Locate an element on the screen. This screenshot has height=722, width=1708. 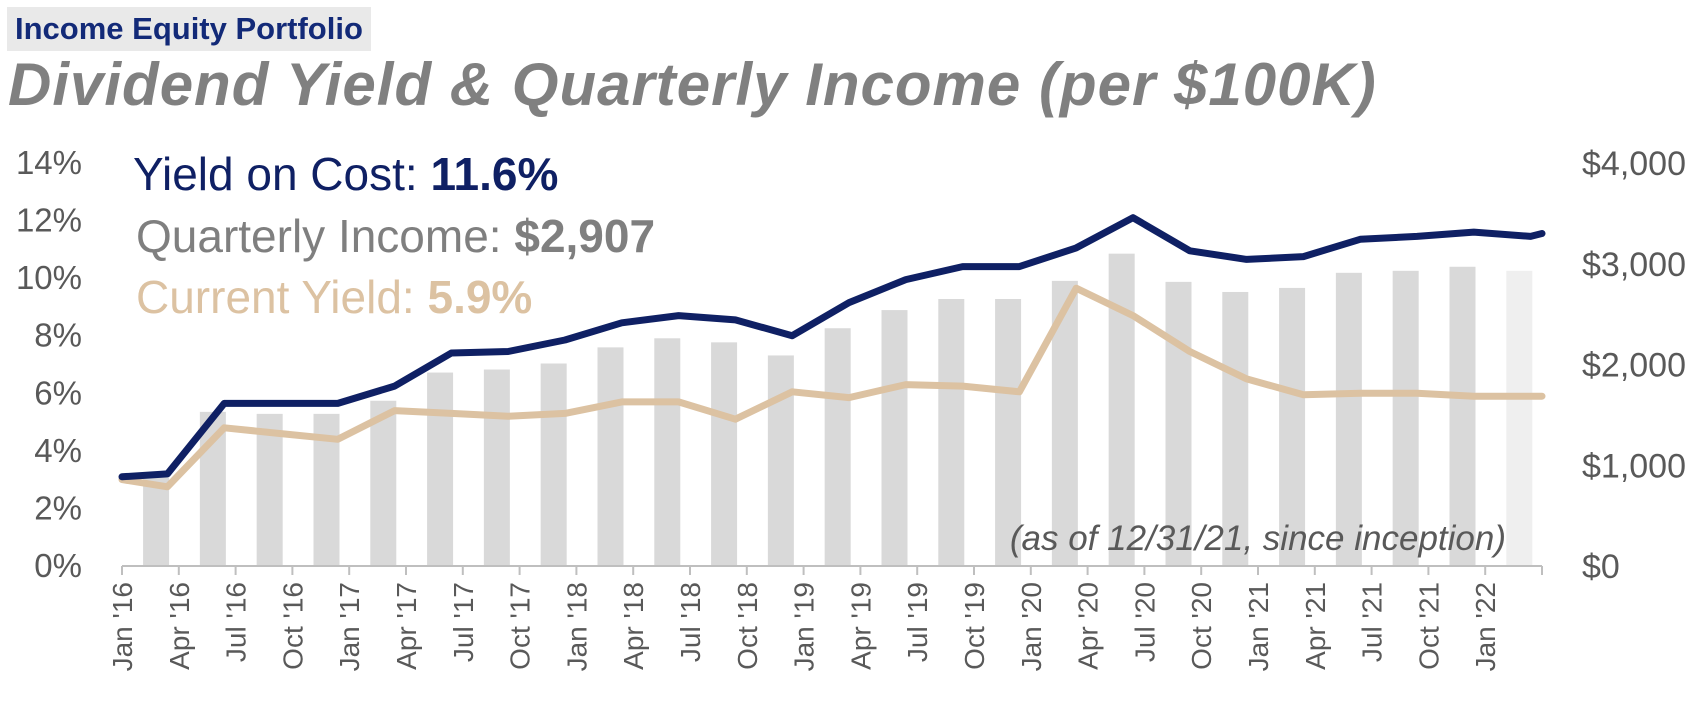
current-yield-value: 5.9% is located at coordinates (479, 297).